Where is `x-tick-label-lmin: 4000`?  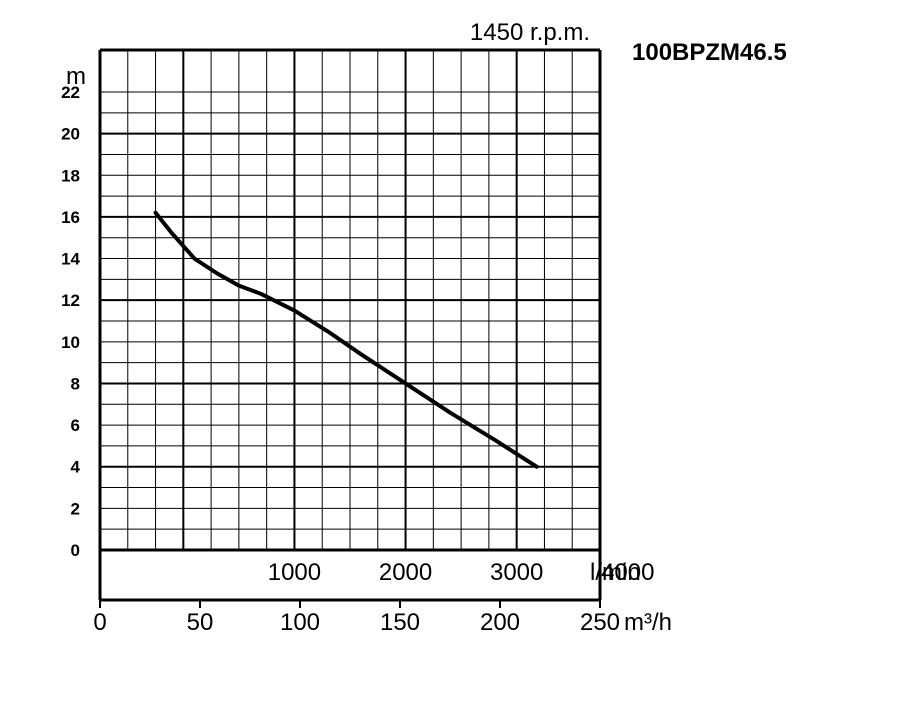 x-tick-label-lmin: 4000 is located at coordinates (627, 572).